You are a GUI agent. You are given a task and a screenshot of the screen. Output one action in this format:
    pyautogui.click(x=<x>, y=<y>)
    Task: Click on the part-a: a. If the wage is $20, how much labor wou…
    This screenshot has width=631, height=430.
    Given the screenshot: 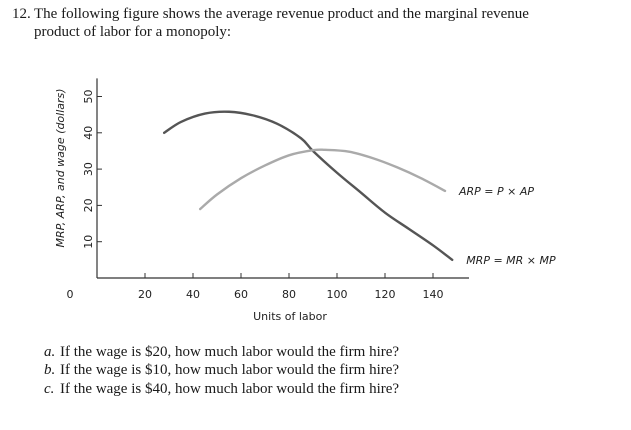 What is the action you would take?
    pyautogui.click(x=221, y=352)
    